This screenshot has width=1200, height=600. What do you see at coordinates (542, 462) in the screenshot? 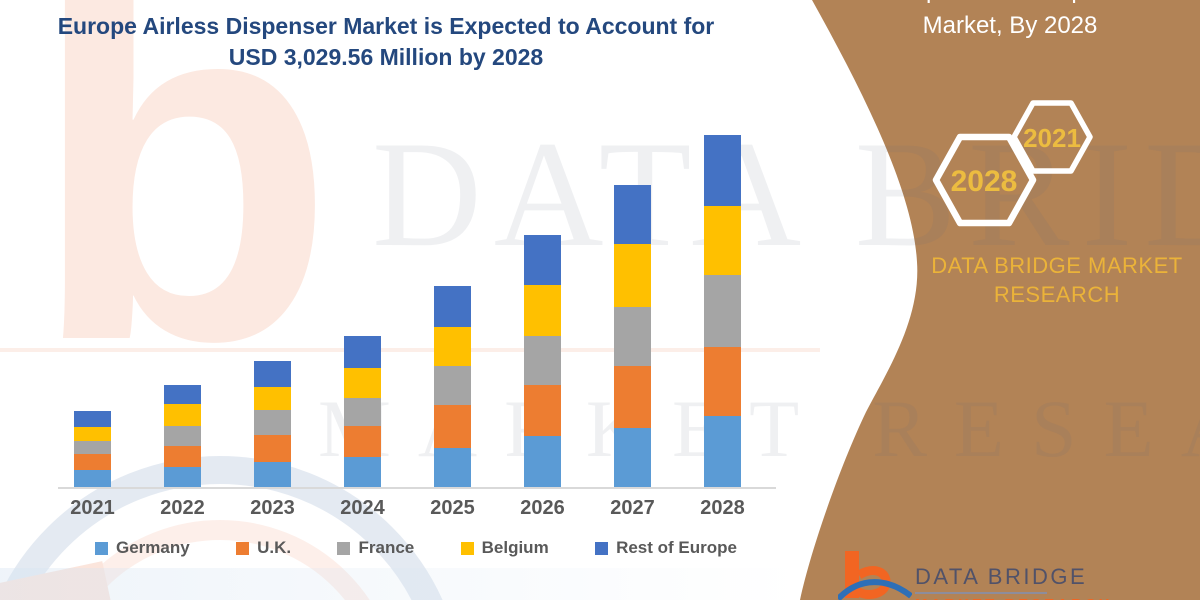
I see `bar-segment-germany-2026` at bounding box center [542, 462].